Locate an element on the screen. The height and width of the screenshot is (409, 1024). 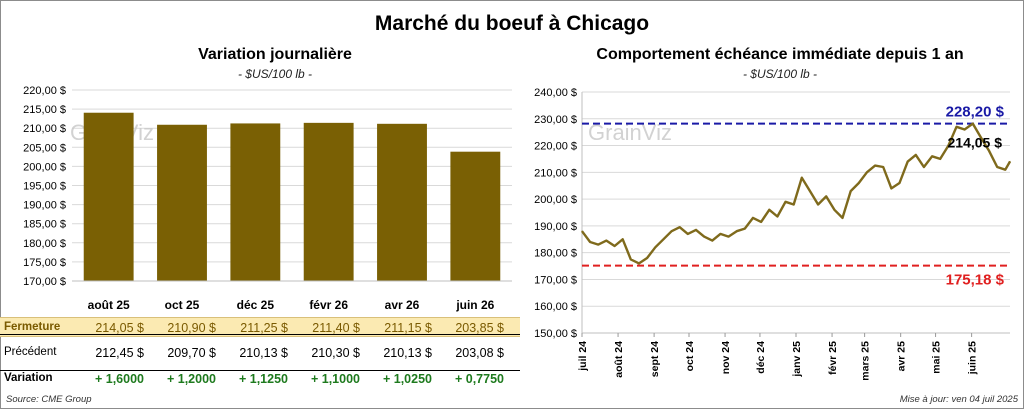
x-tick-label: août 25 is located at coordinates (109, 305).